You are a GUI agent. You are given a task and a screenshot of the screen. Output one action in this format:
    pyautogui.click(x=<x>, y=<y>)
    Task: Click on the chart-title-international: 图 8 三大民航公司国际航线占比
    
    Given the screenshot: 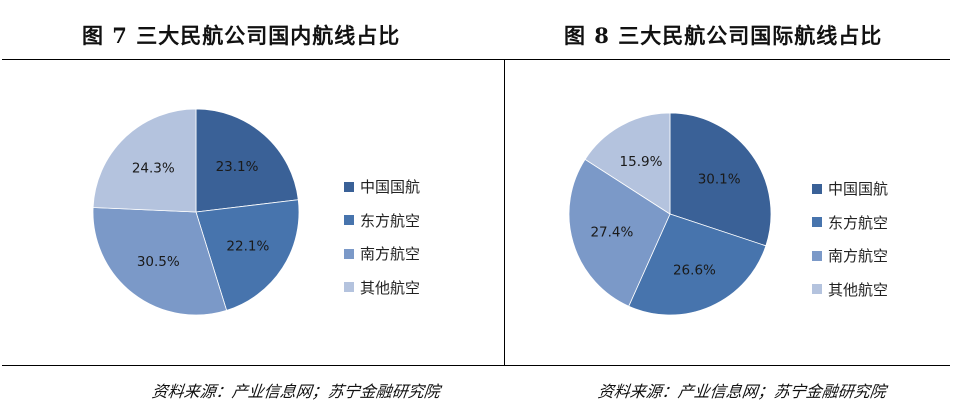 What is the action you would take?
    pyautogui.click(x=723, y=35)
    